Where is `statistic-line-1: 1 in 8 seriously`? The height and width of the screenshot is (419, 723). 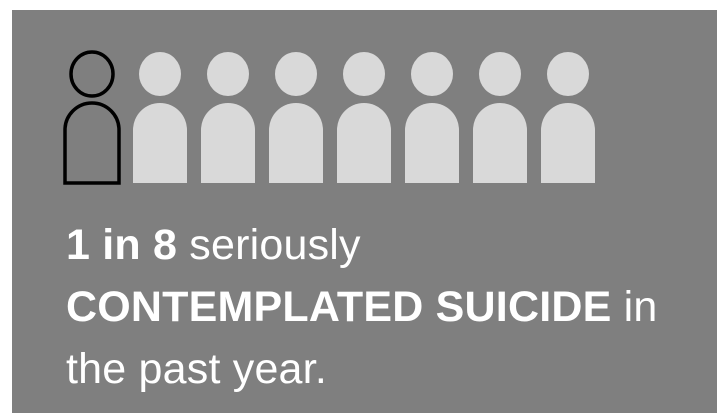
statistic-line-1: 1 in 8 seriously is located at coordinates (386, 245).